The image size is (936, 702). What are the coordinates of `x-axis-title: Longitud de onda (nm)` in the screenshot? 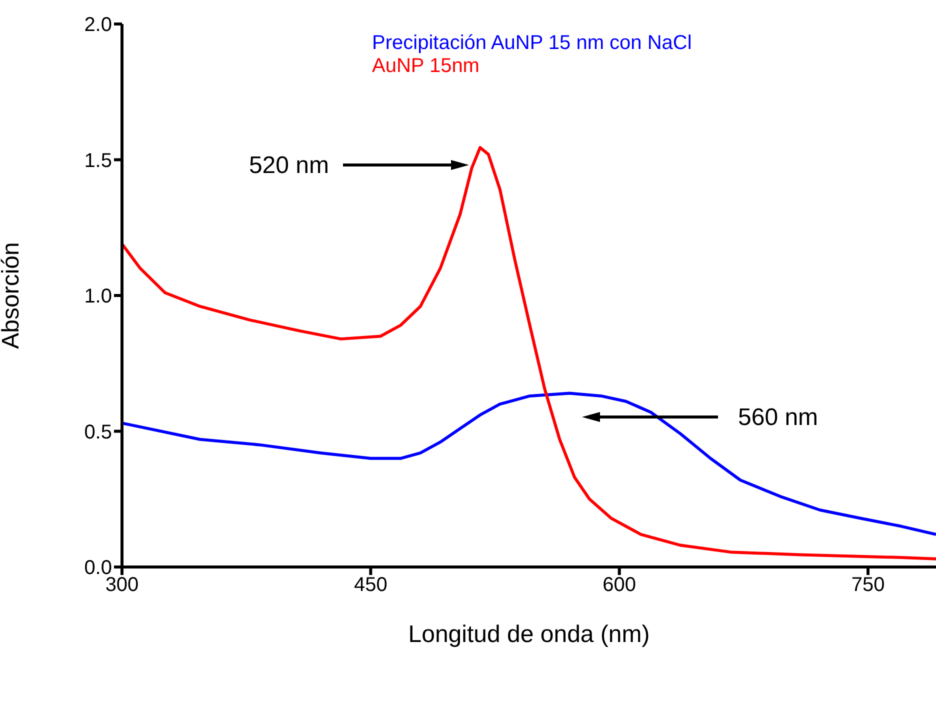 It's located at (529, 634).